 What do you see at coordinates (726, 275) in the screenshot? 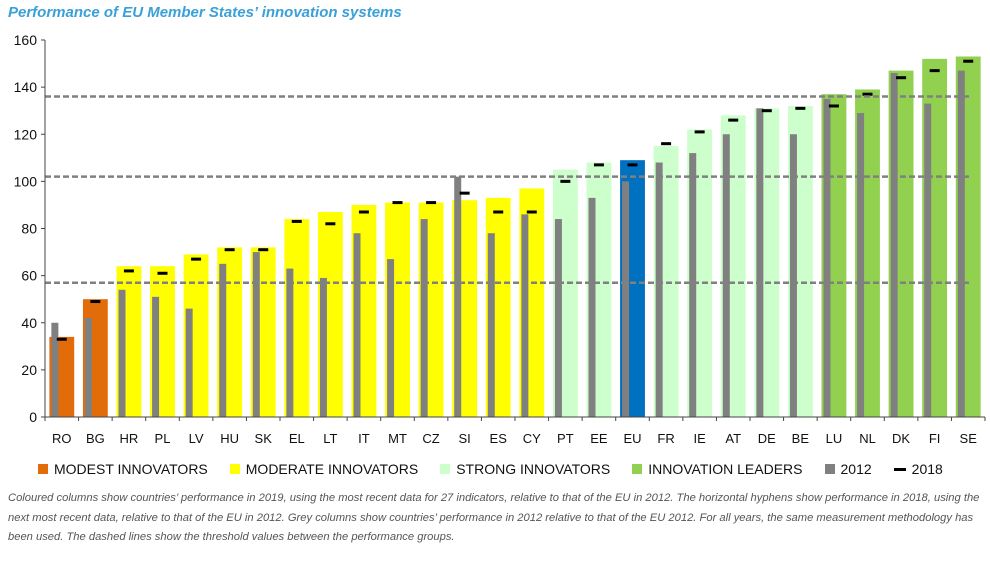
I see `bar-2012-at` at bounding box center [726, 275].